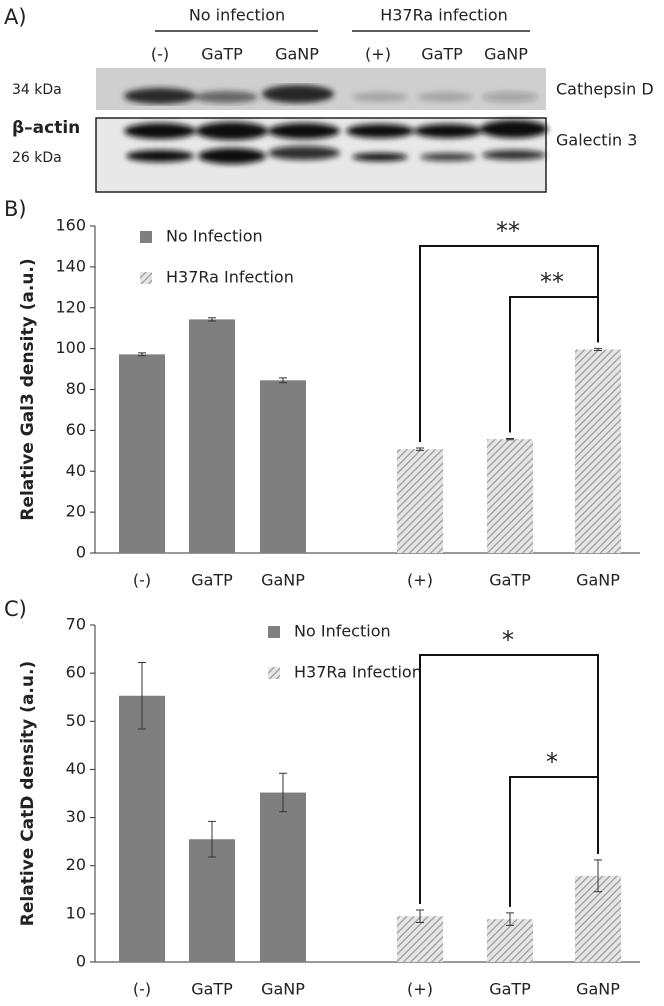 This screenshot has height=1006, width=664. I want to click on y-tick-label: 100, so click(70, 347).